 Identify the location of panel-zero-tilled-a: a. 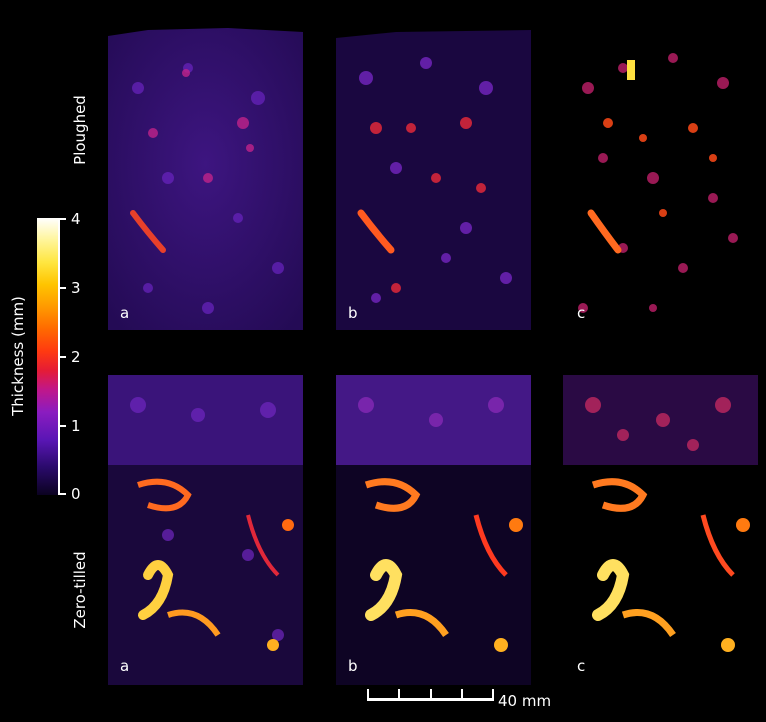
(205, 530).